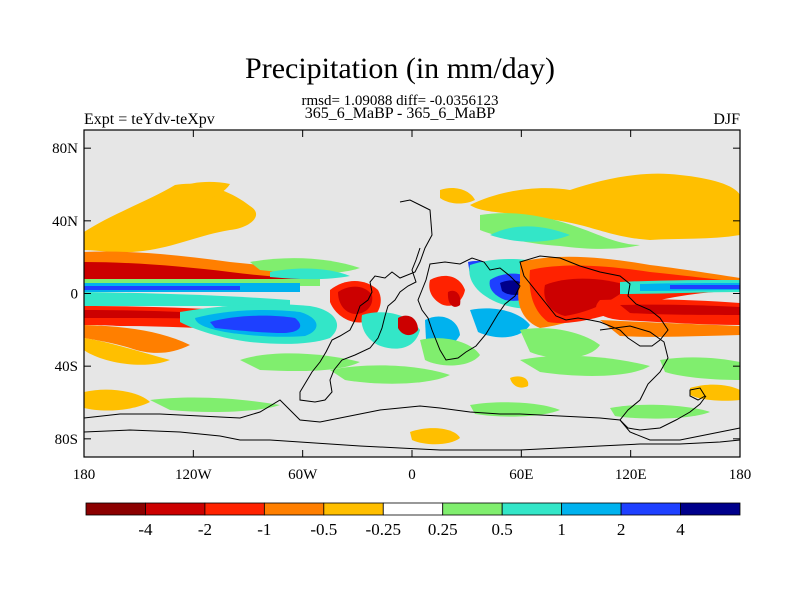 The width and height of the screenshot is (800, 600). Describe the element at coordinates (400, 68) in the screenshot. I see `plot-title: Precipitation (in mm/day)` at that location.